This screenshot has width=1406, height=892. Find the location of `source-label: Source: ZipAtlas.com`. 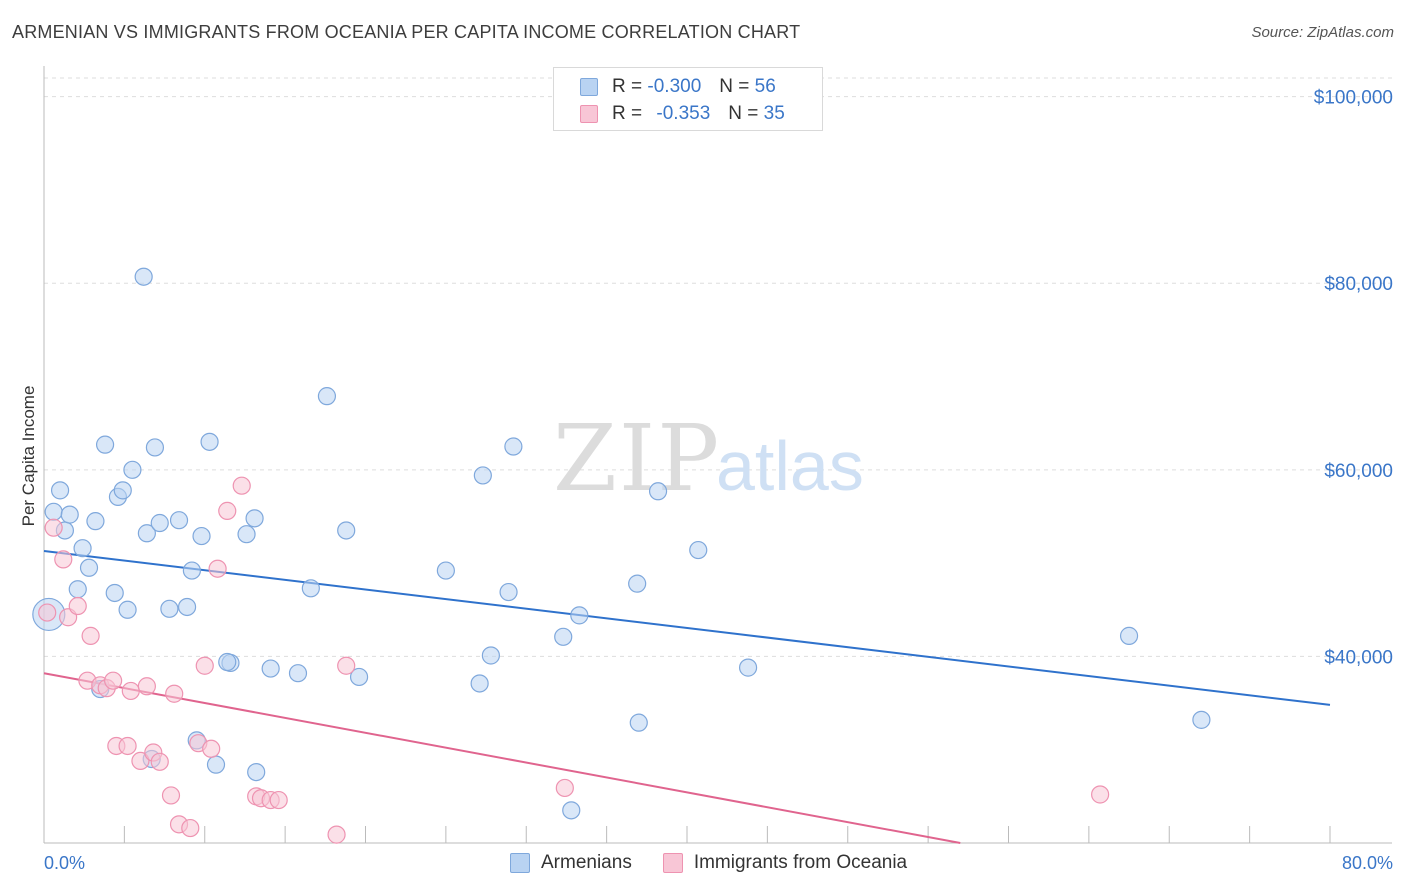

source-label: Source: ZipAtlas.com is located at coordinates (1322, 32).